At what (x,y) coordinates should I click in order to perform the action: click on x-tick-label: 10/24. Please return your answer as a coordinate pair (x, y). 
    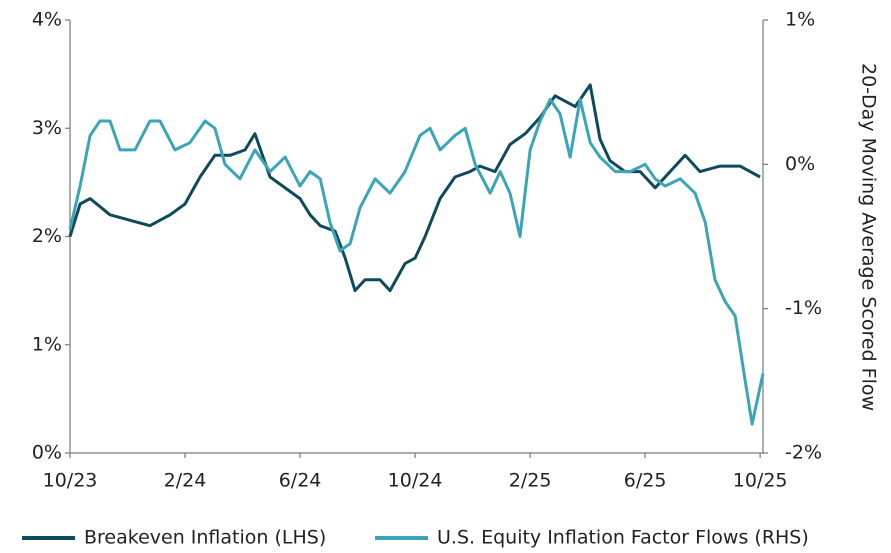
    Looking at the image, I should click on (415, 481).